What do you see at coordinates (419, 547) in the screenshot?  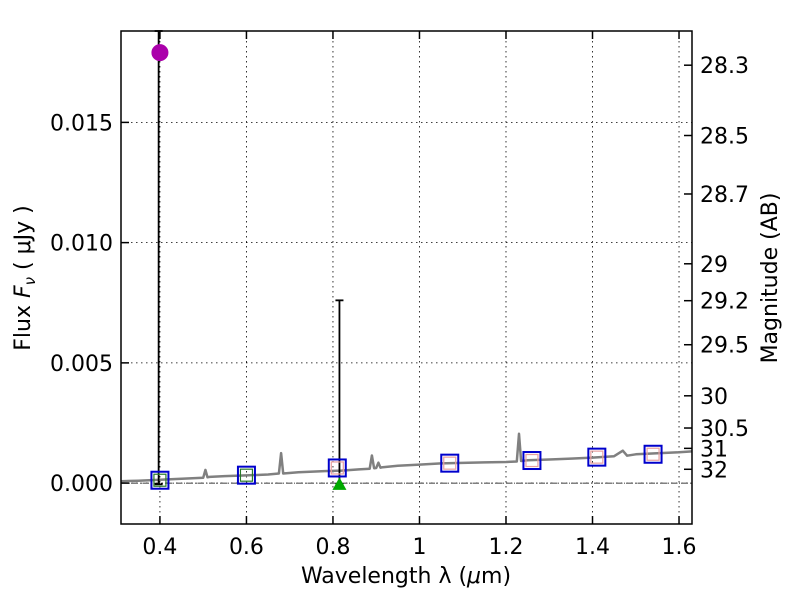 I see `x-tick-label: 1` at bounding box center [419, 547].